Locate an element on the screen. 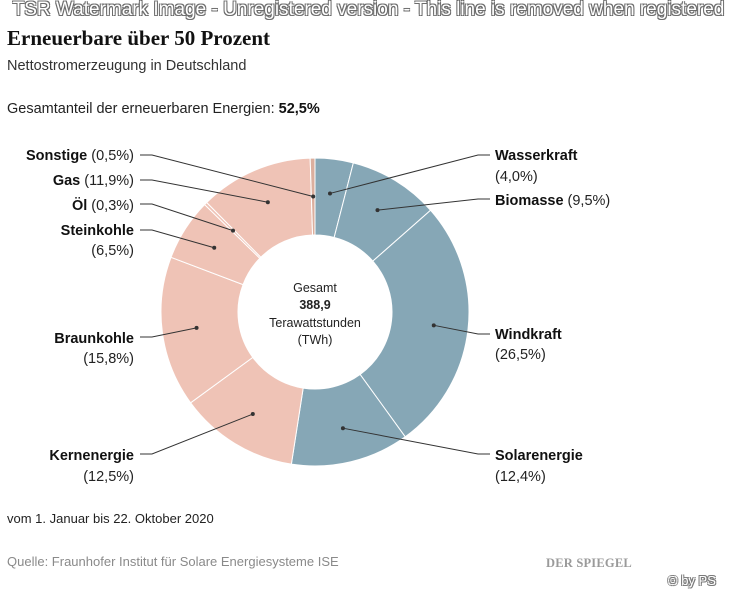  label-value-solarenergie: (12,4%) is located at coordinates (520, 477).